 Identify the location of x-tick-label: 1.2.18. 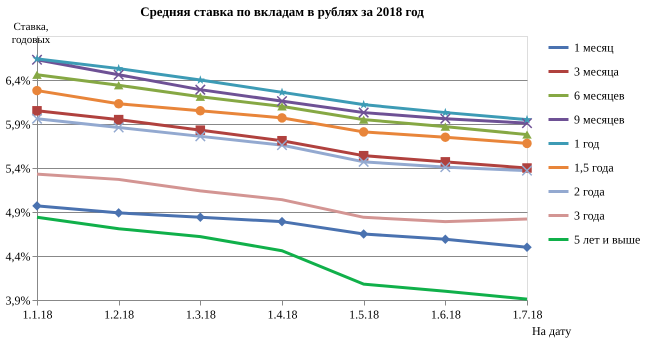
(119, 315).